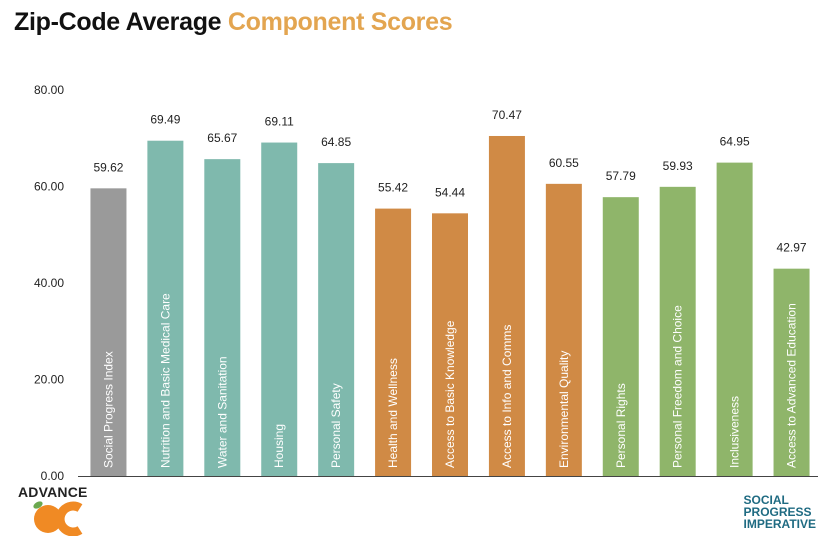 The image size is (824, 536). What do you see at coordinates (165, 120) in the screenshot?
I see `bar-value-label: 69.49` at bounding box center [165, 120].